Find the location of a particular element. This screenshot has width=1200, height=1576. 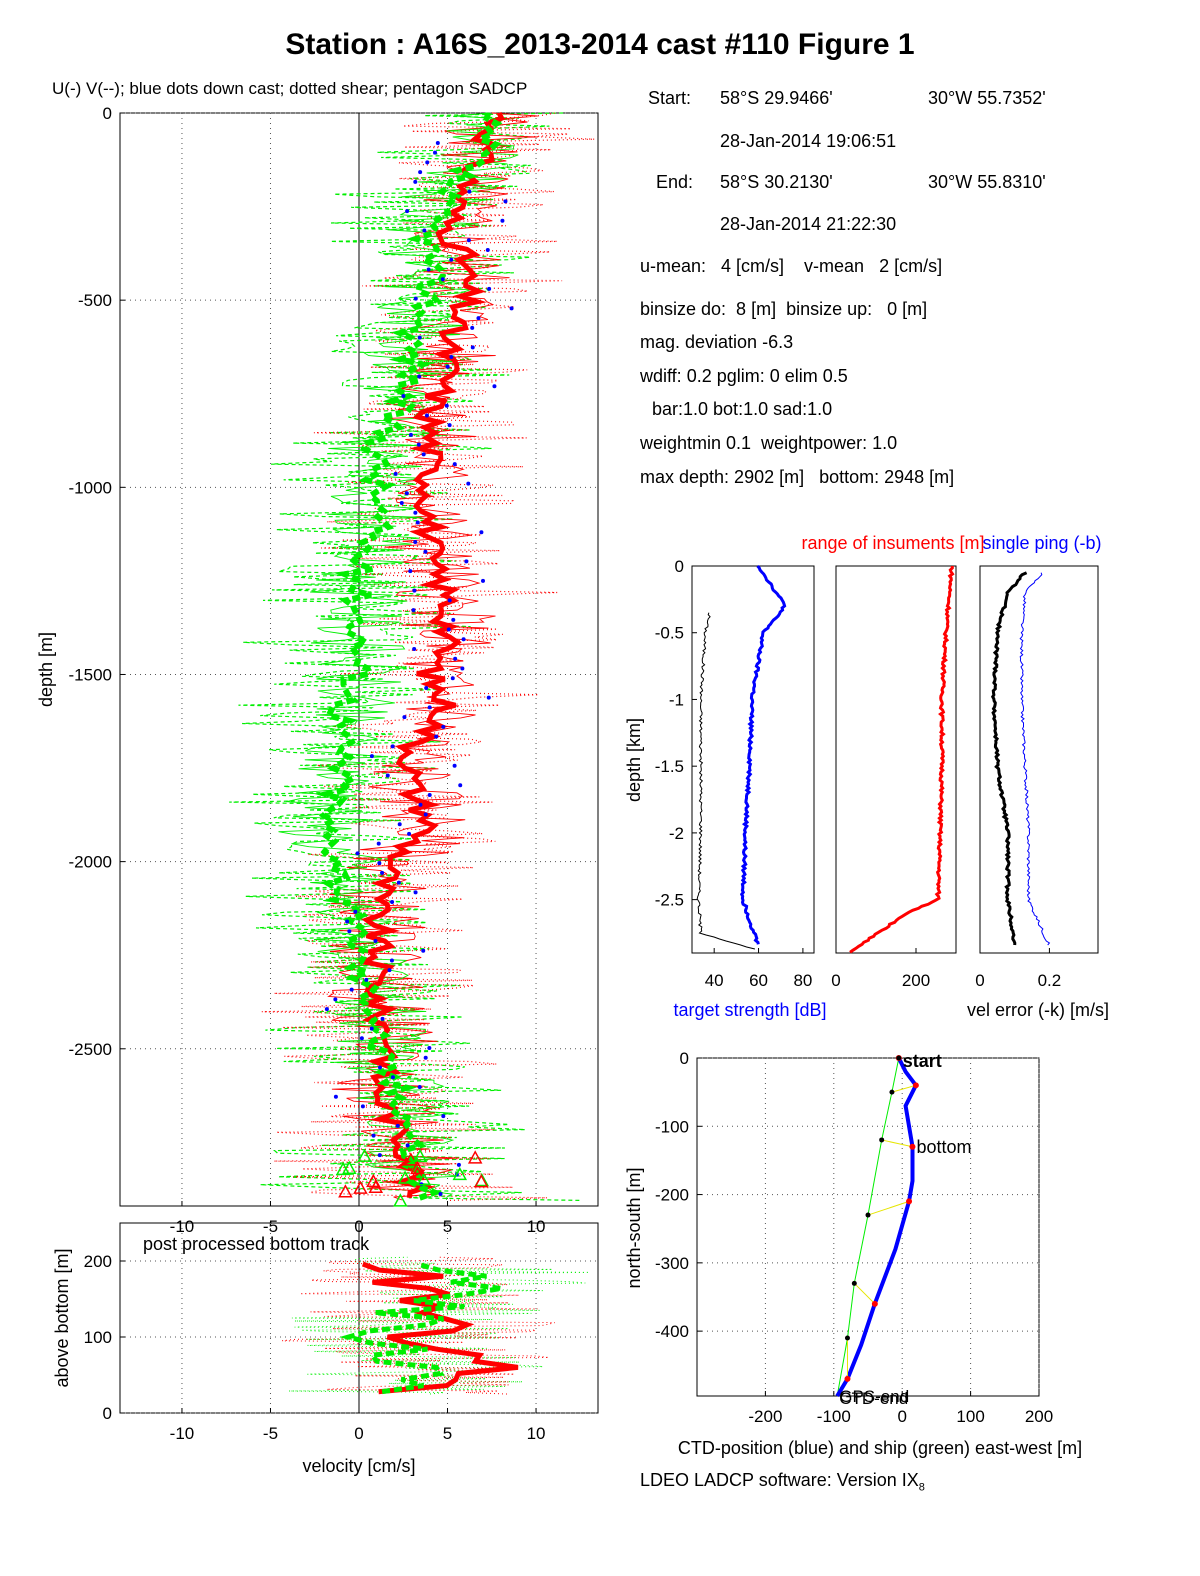

bt-axes-xtick-label: -5 is located at coordinates (270, 1433).